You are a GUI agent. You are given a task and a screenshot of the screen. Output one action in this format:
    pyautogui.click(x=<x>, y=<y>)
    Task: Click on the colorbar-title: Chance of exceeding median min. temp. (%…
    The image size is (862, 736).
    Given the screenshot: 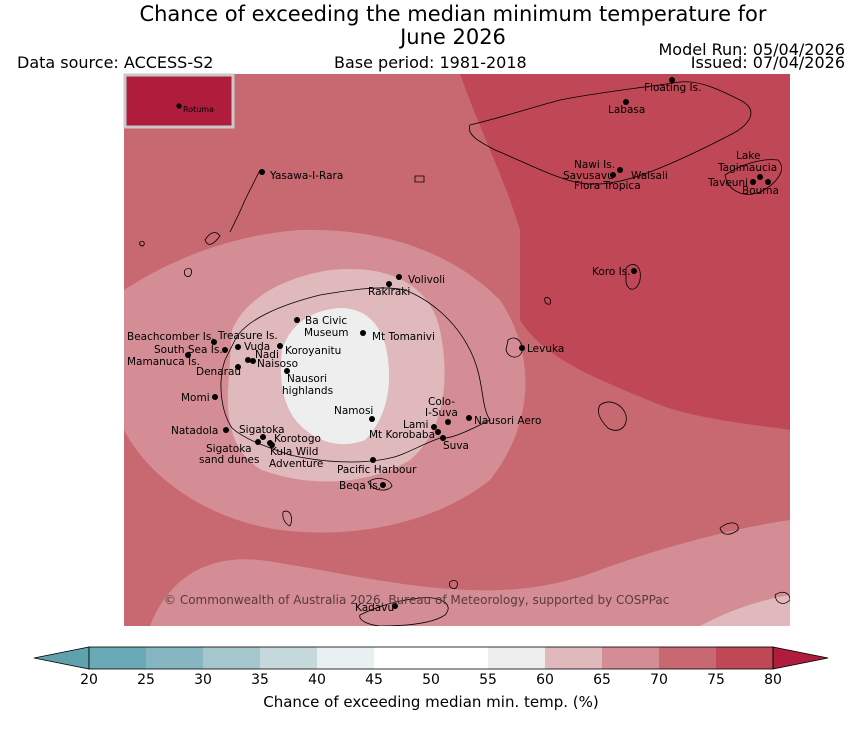 What is the action you would take?
    pyautogui.click(x=431, y=702)
    